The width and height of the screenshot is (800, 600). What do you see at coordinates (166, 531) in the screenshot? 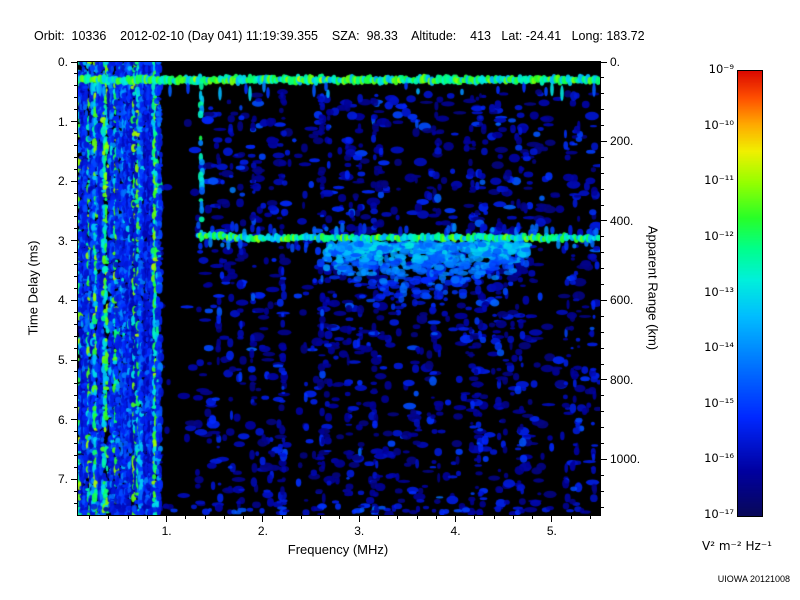
I see `x-axis-tick-label: 1.` at bounding box center [166, 531].